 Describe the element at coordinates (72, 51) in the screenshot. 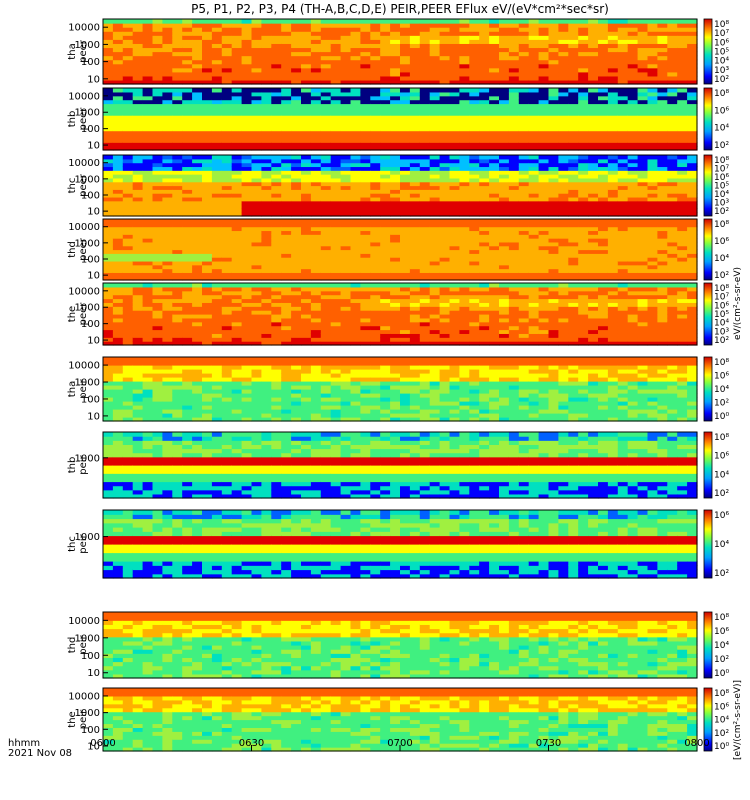

I see `panel-ylabel-probe: tha` at that location.